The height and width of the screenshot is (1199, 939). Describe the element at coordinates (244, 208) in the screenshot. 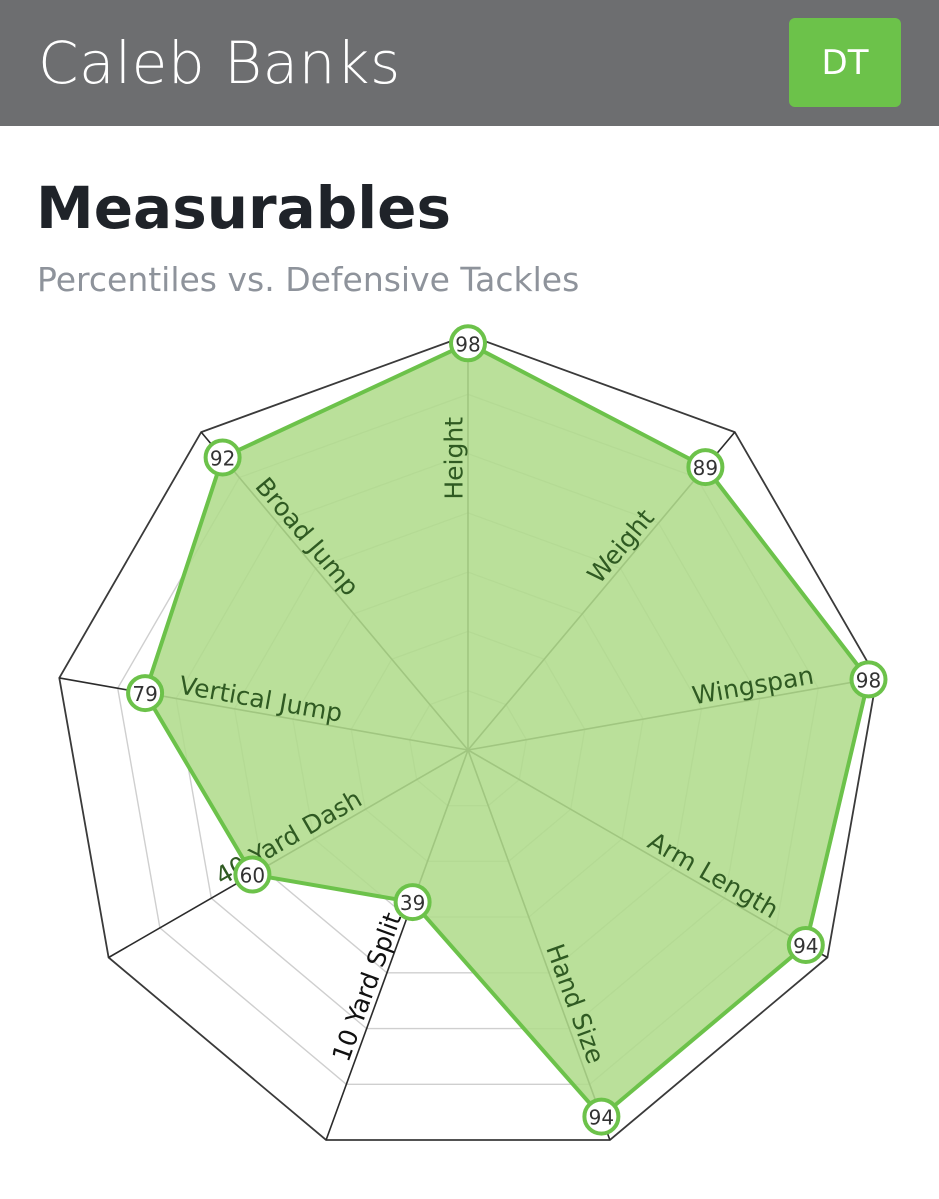

I see `chart-title: Measurables` at that location.